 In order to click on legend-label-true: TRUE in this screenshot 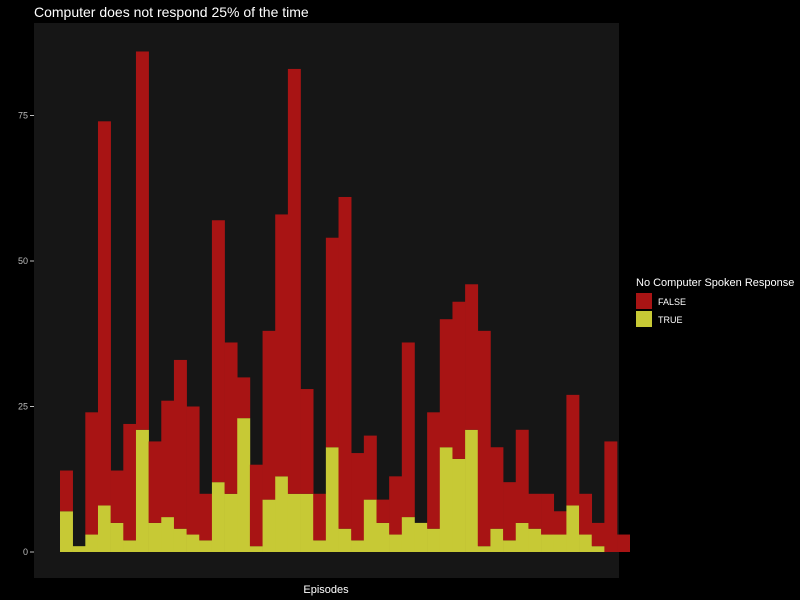, I will do `click(670, 320)`.